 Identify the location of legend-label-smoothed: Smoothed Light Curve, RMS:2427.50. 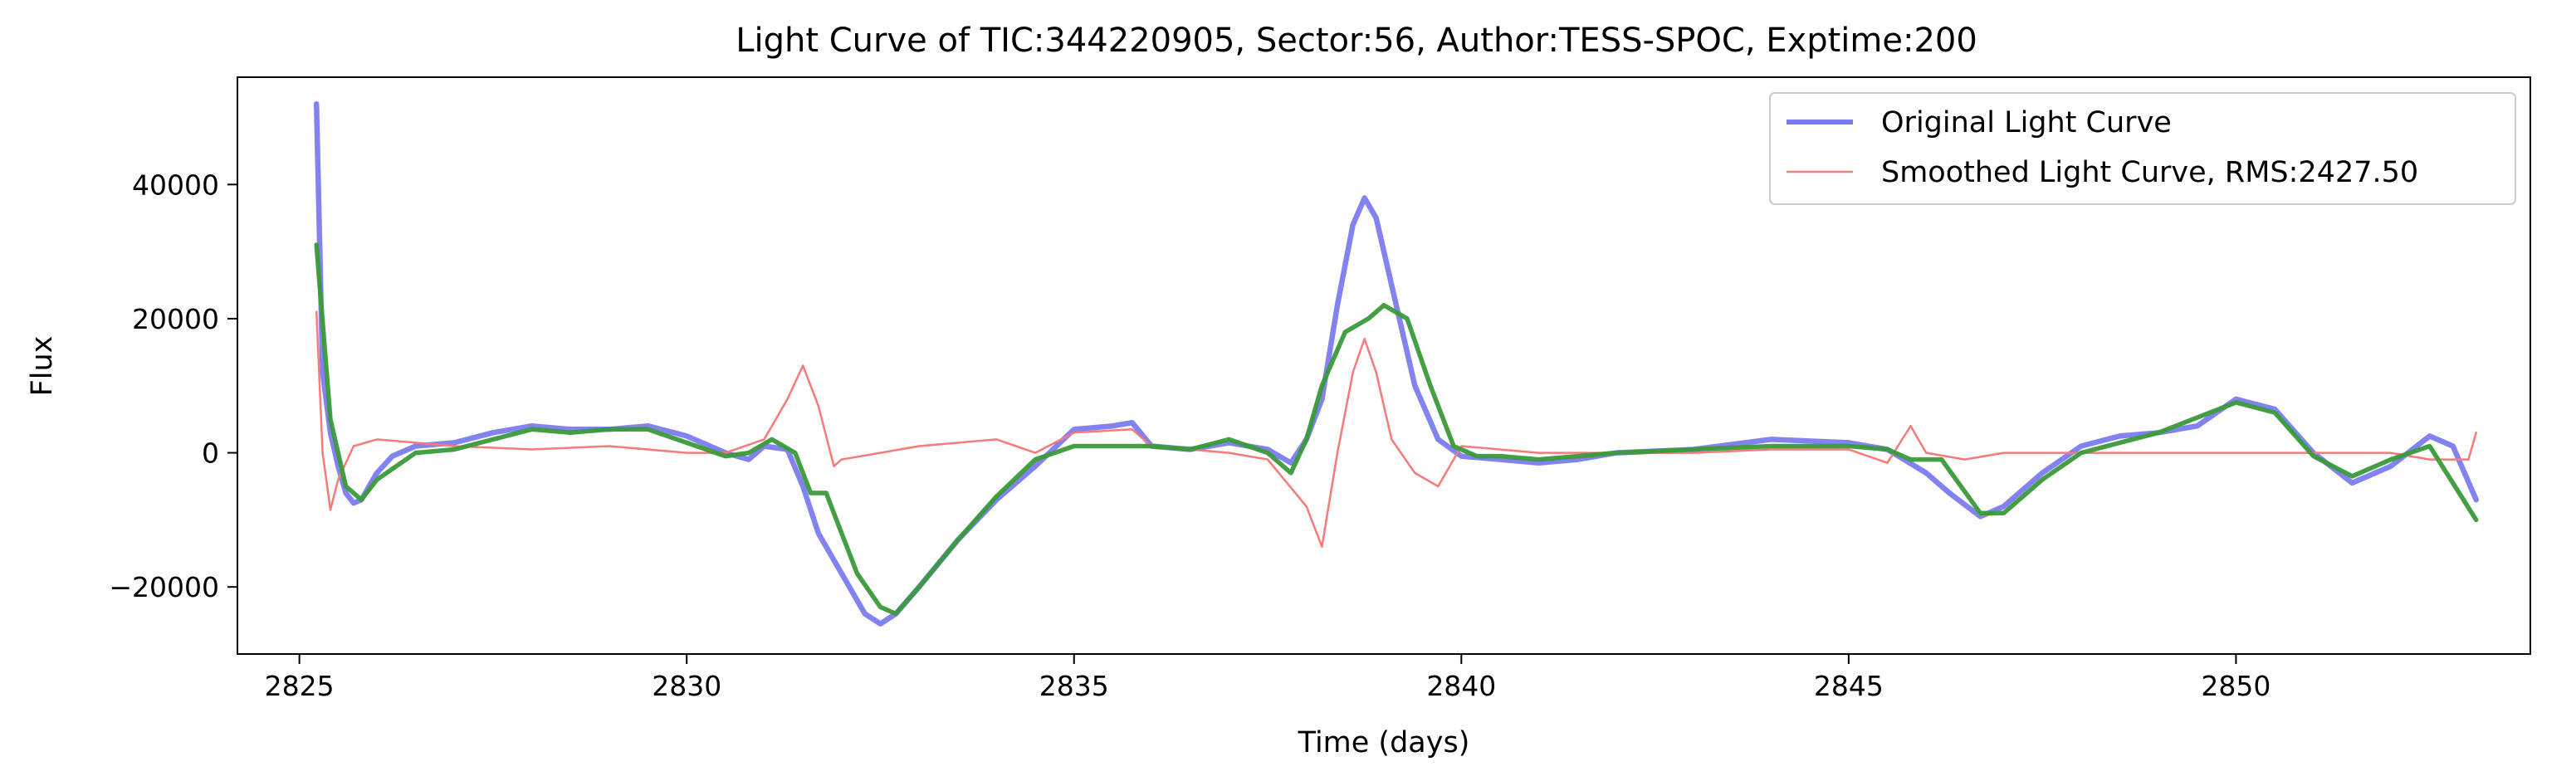
(2149, 172).